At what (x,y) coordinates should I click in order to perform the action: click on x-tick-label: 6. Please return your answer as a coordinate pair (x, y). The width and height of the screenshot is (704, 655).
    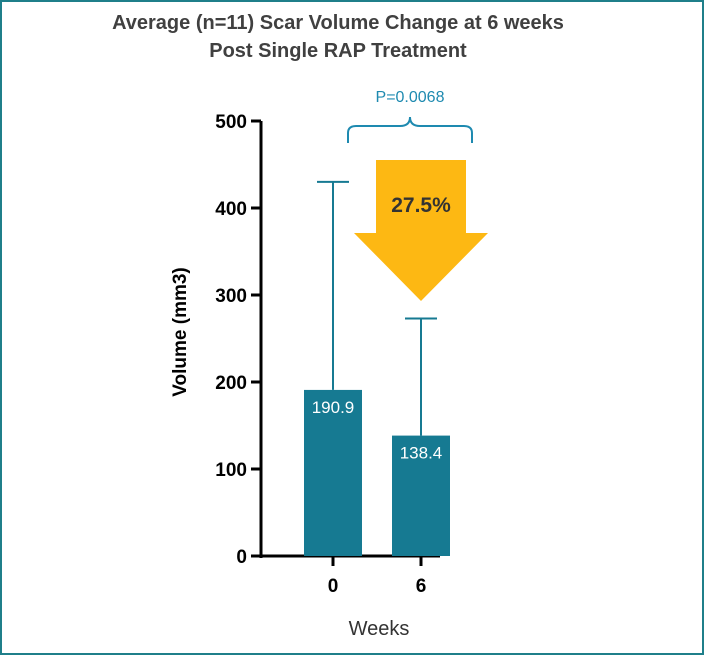
    Looking at the image, I should click on (421, 586).